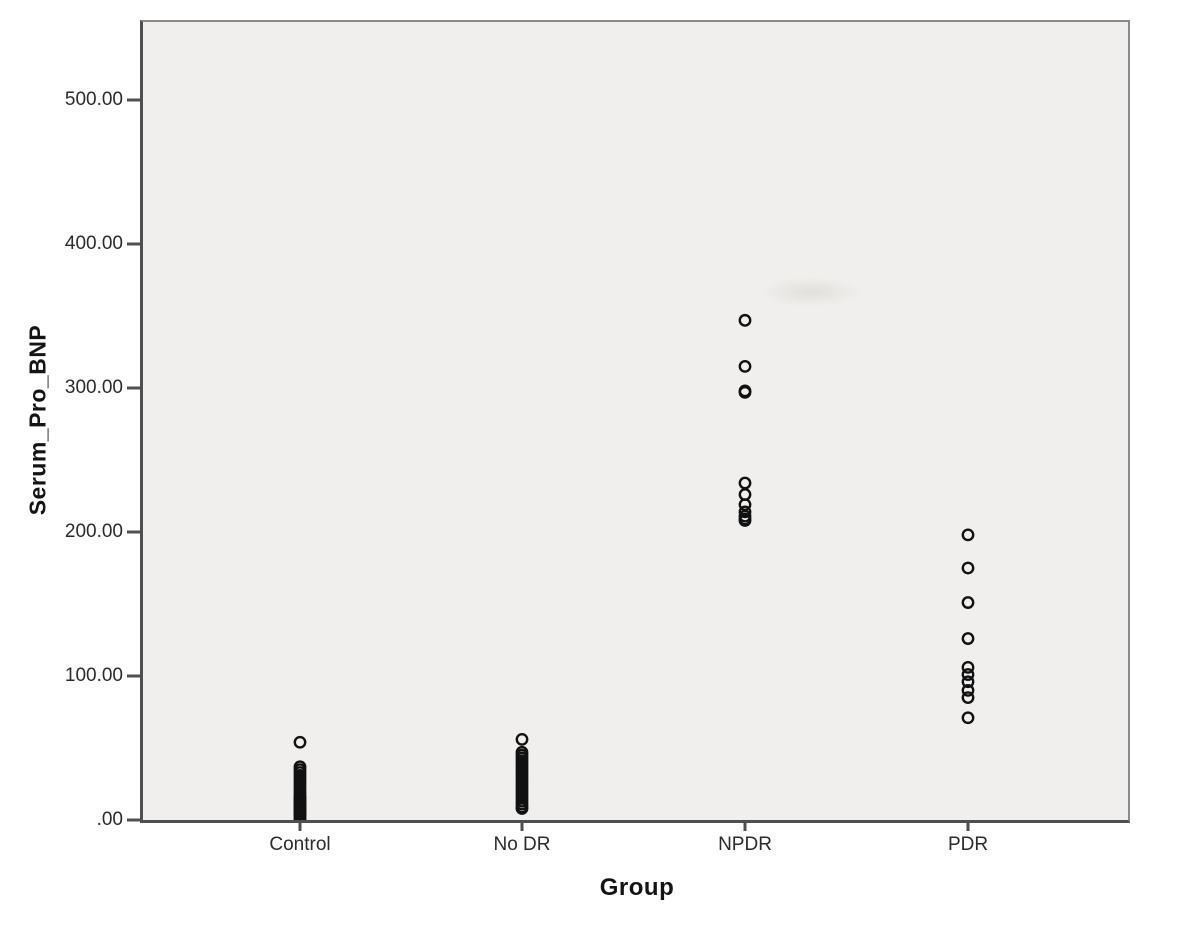  What do you see at coordinates (745, 844) in the screenshot?
I see `x-tick-label: NPDR` at bounding box center [745, 844].